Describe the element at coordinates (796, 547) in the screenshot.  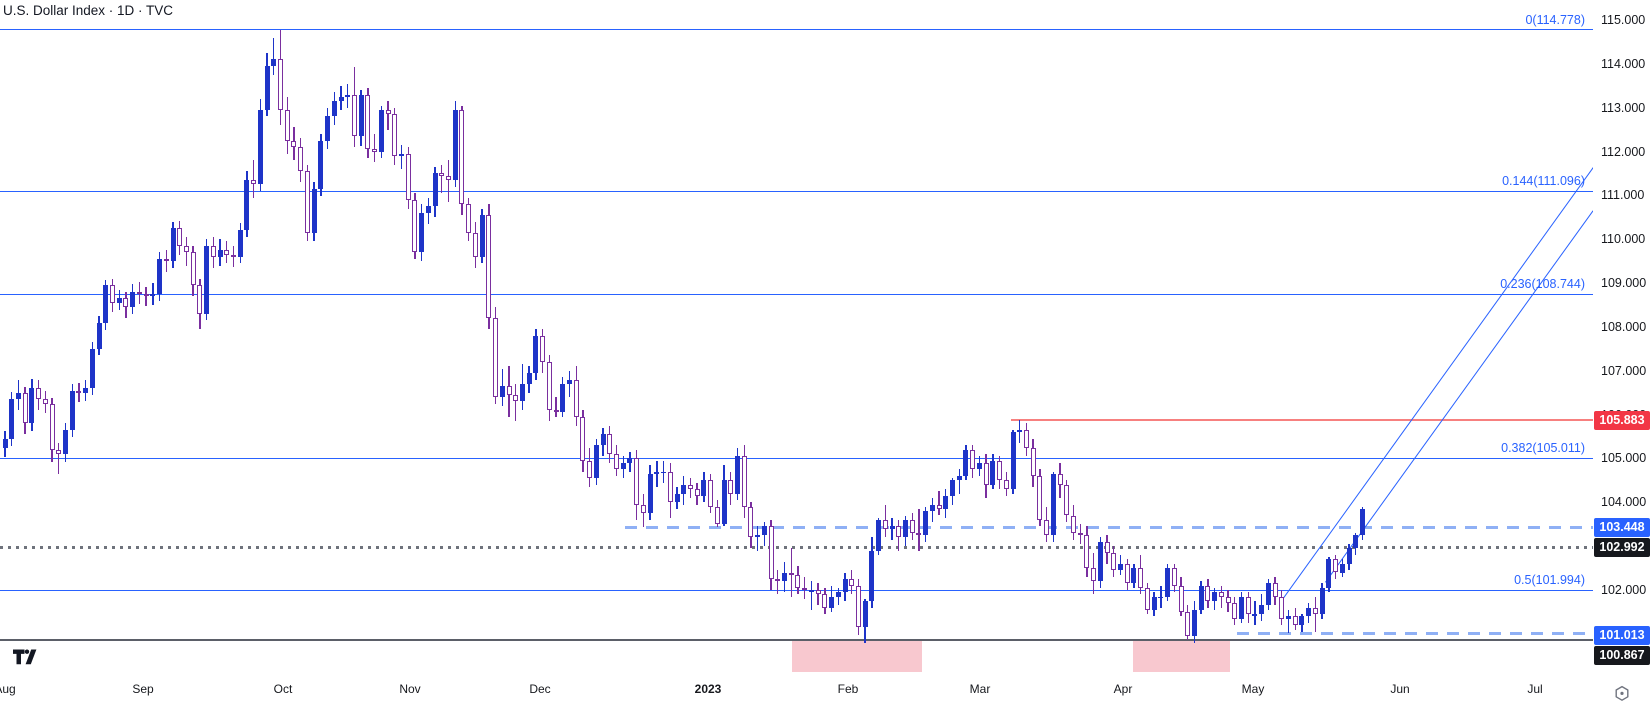
I see `price-line-dotted` at that location.